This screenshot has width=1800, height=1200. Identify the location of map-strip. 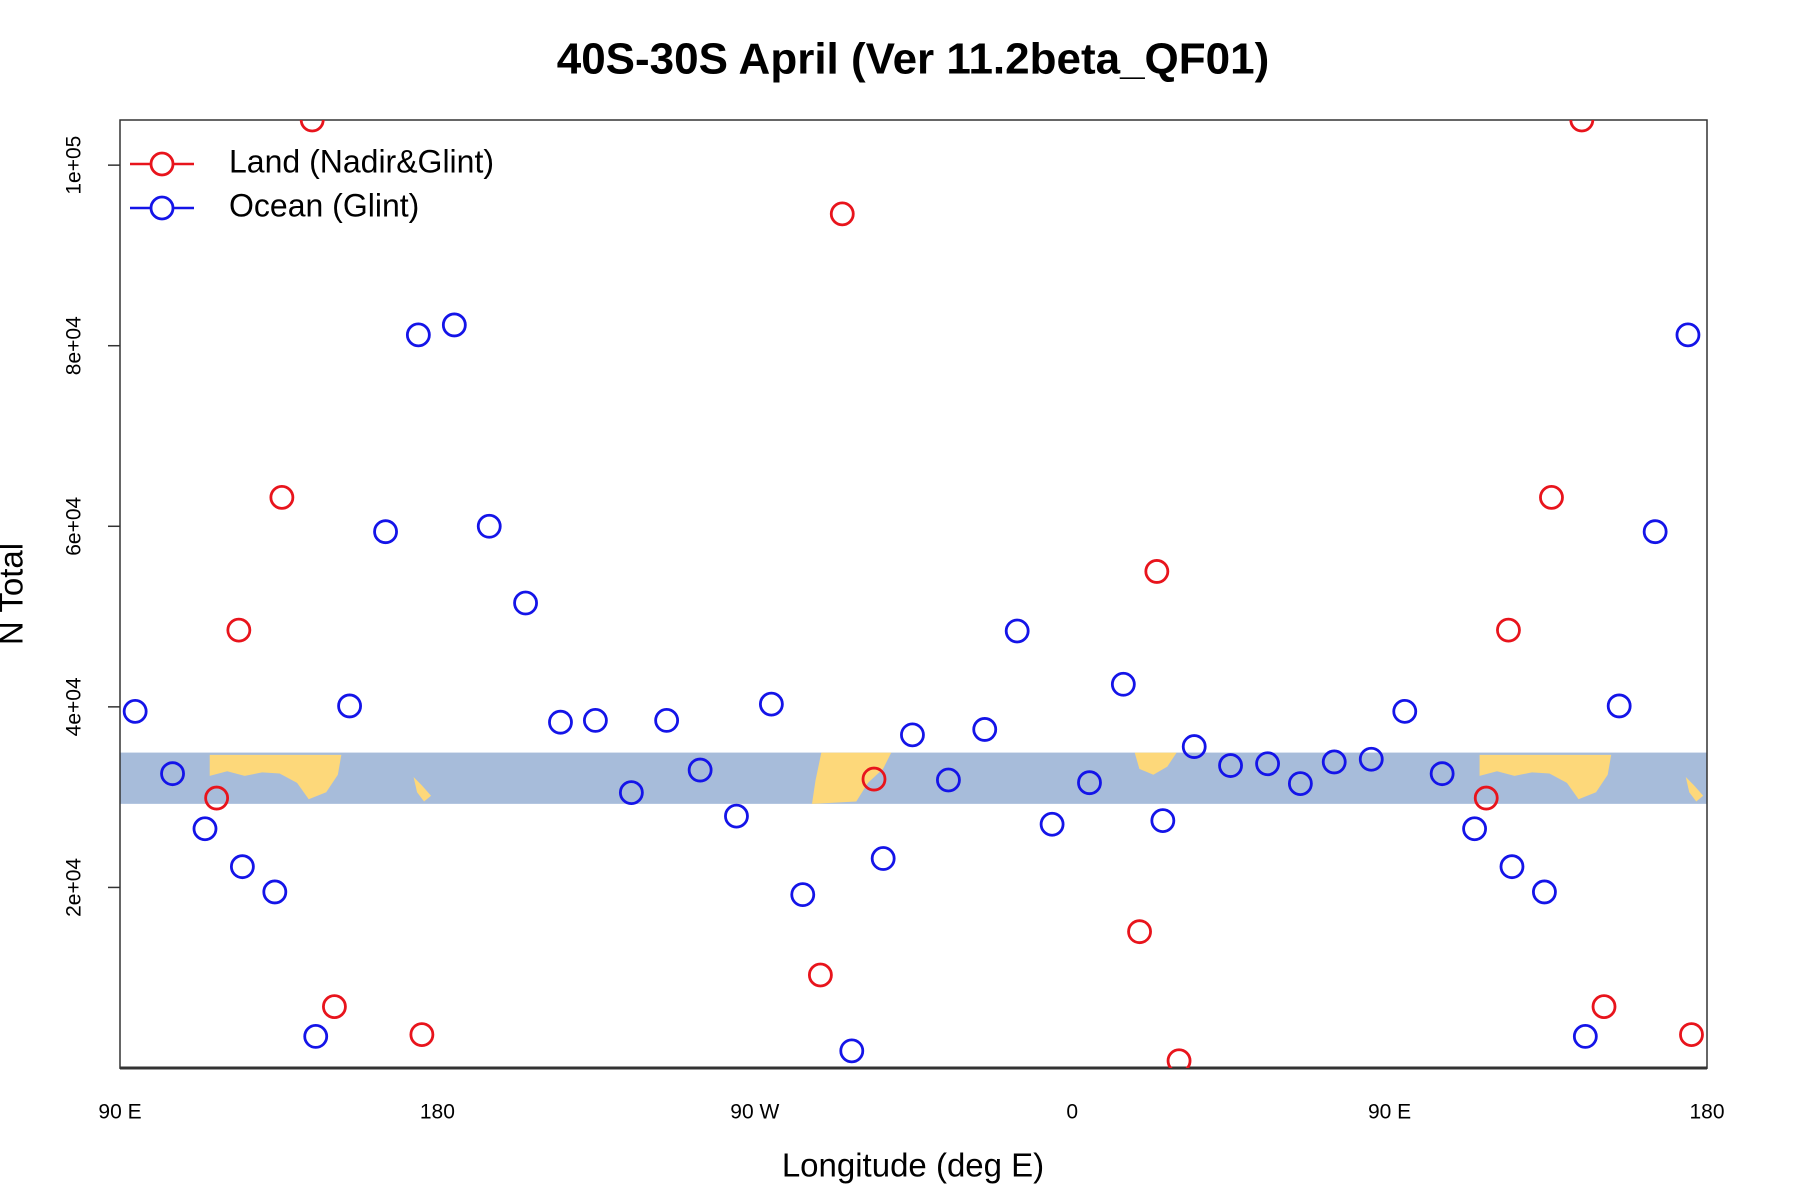
(913, 778).